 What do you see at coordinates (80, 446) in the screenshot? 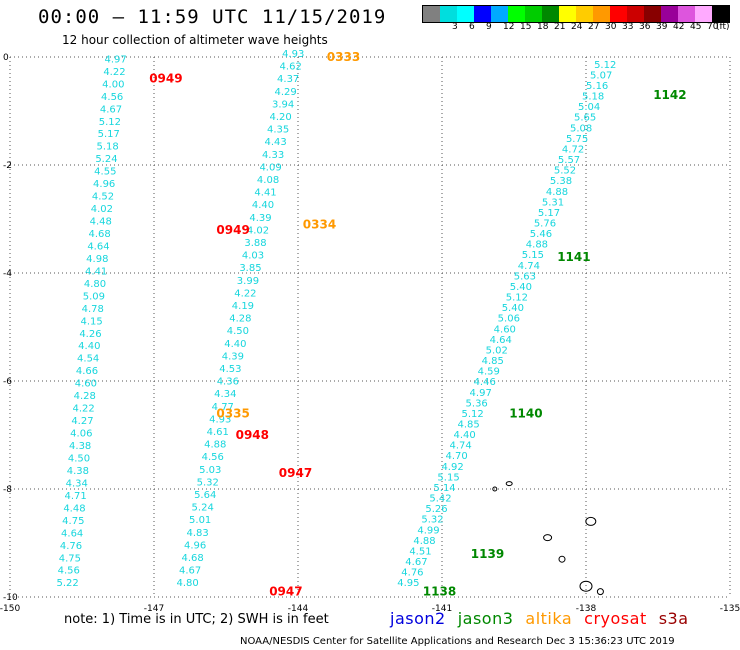
I see `swh-value-label: 4.38` at bounding box center [80, 446].